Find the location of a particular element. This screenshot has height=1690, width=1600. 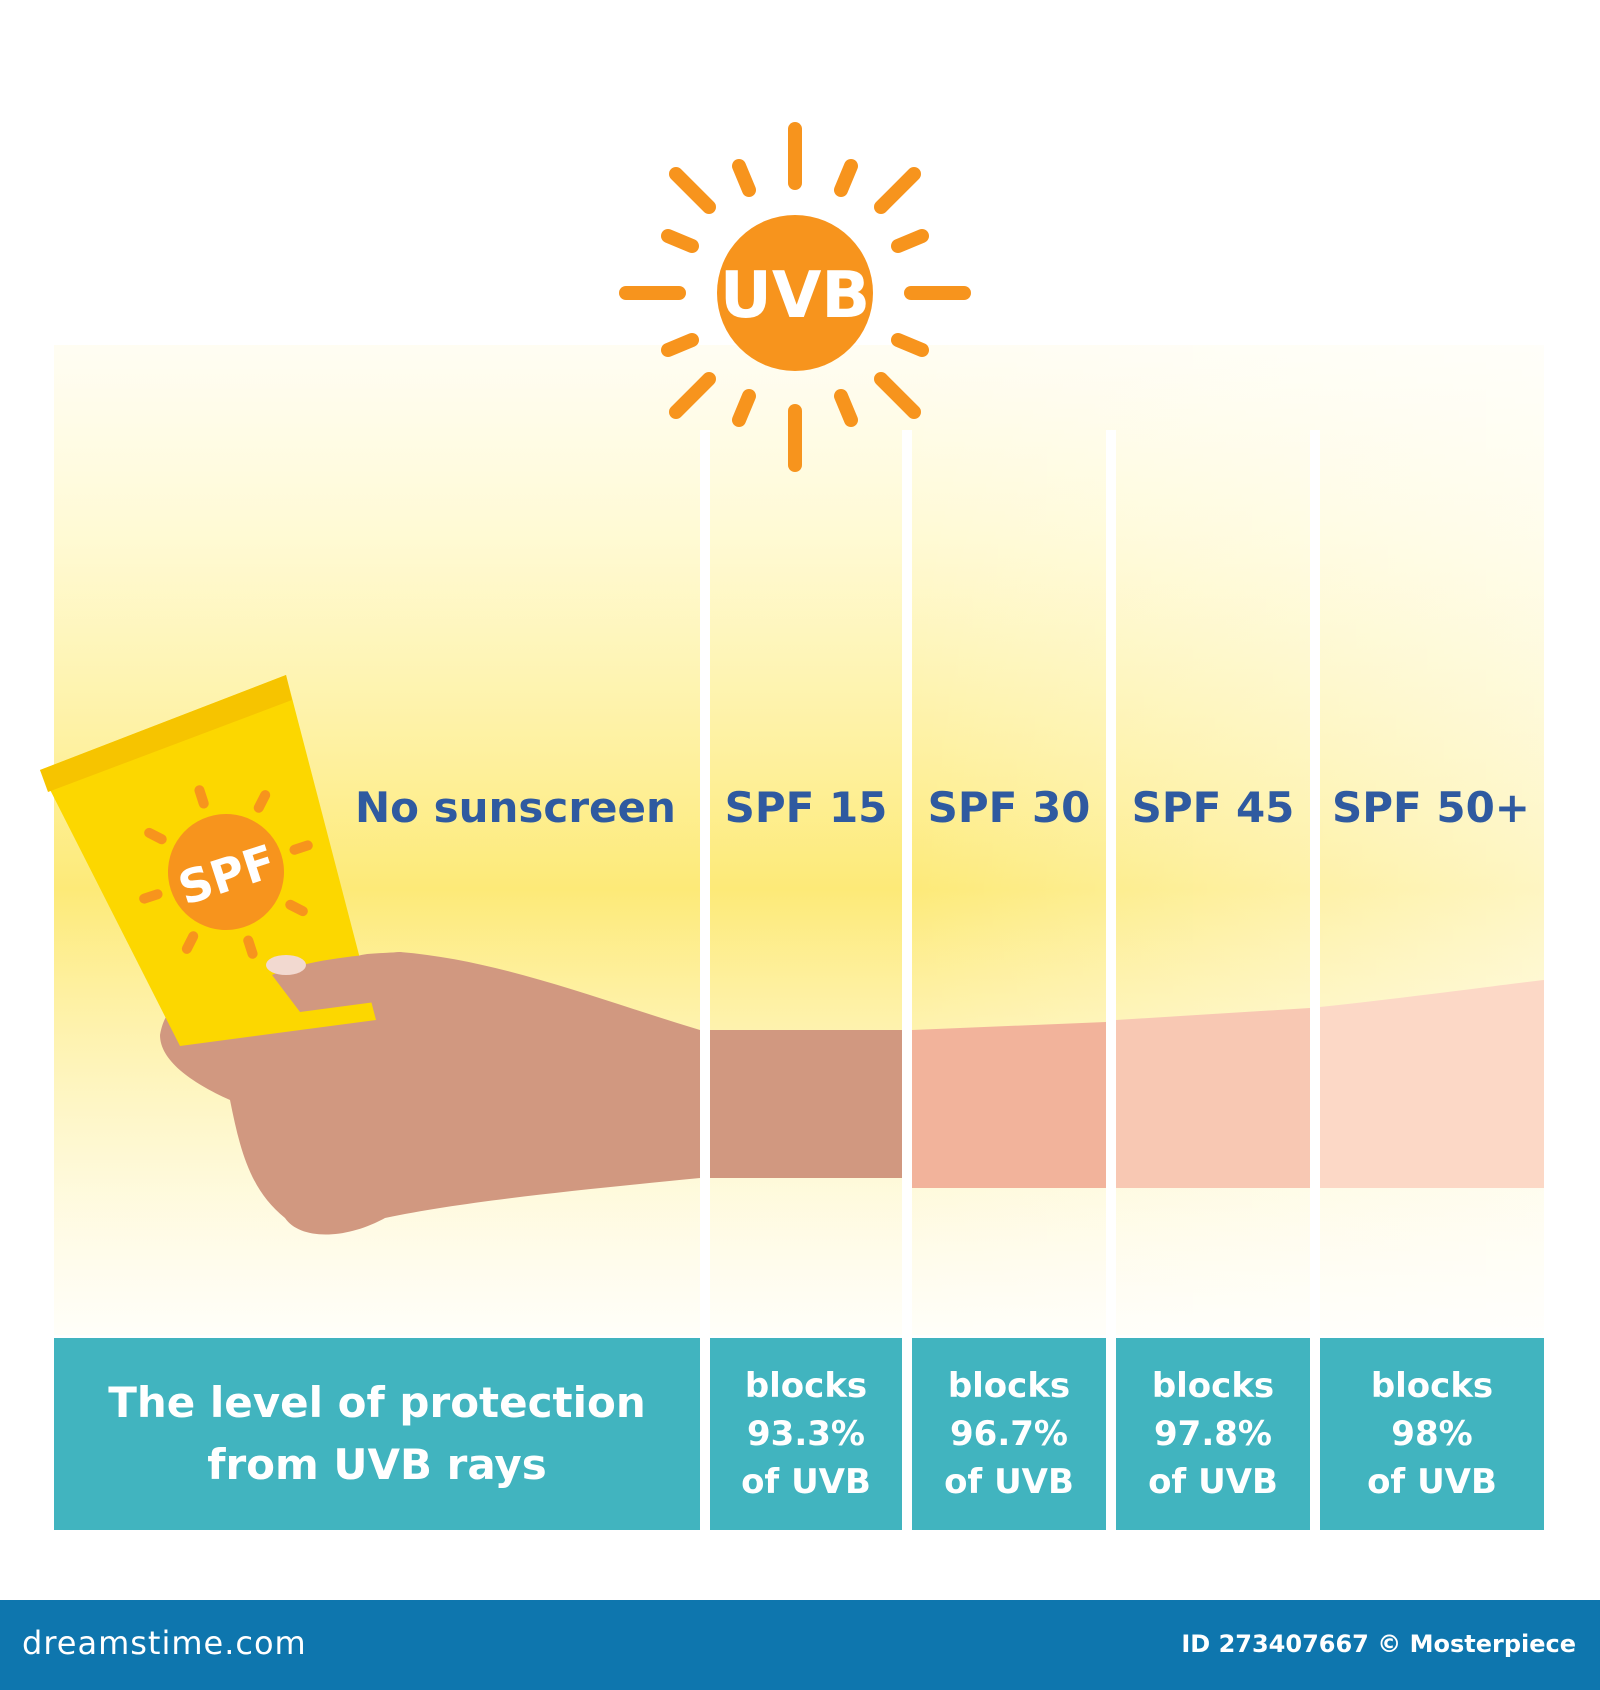

label-no-sunscreen: No sunscreen is located at coordinates (515, 807).